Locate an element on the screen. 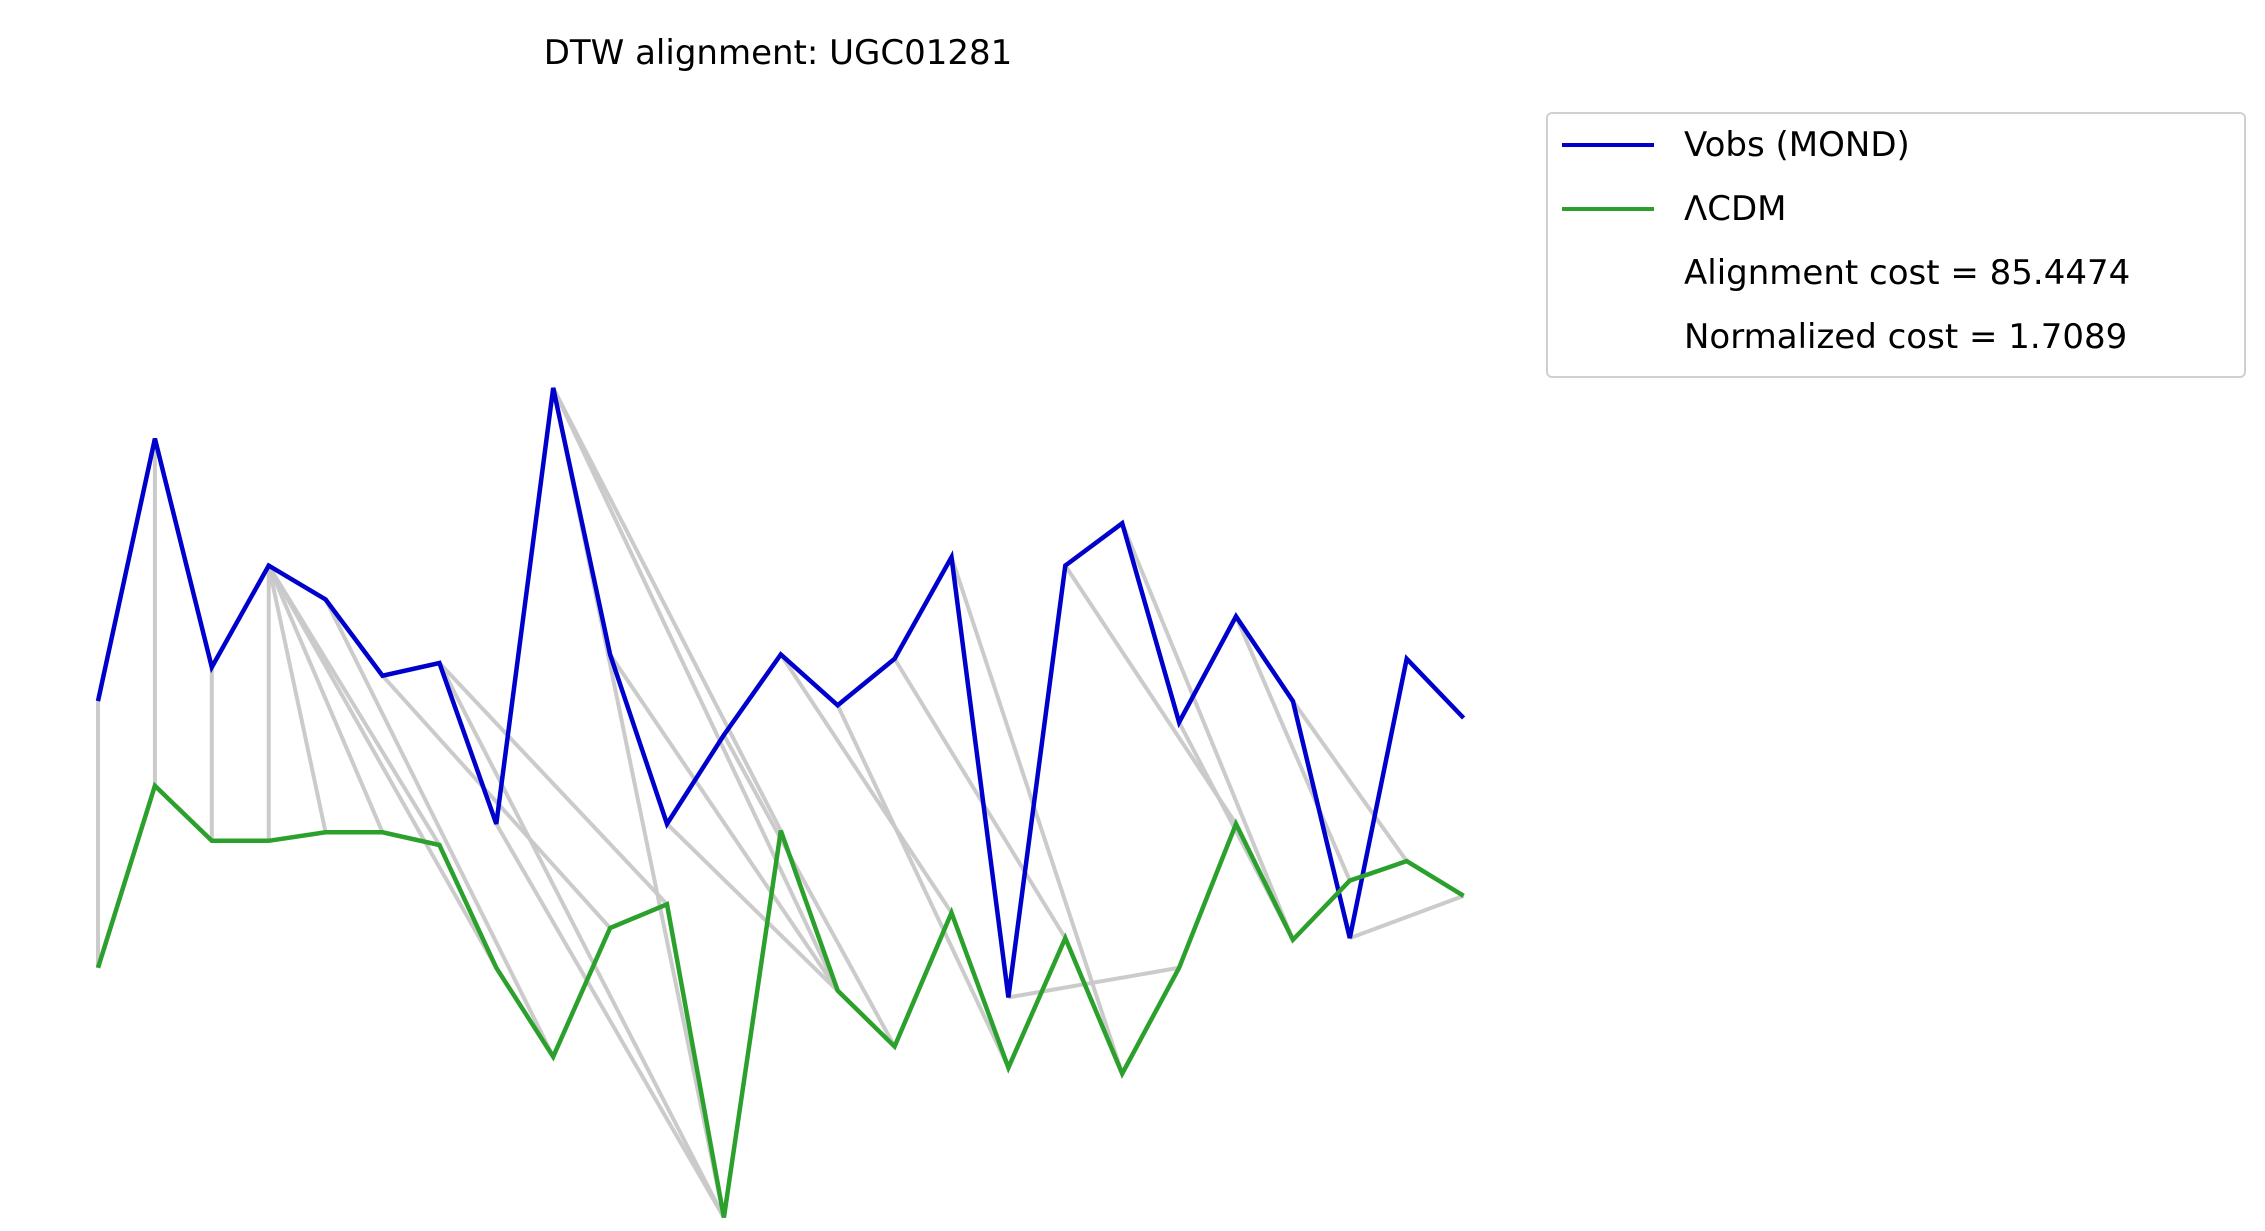 The width and height of the screenshot is (2265, 1231). legend-item-lcdm: ΛCDM is located at coordinates (1667, 209).